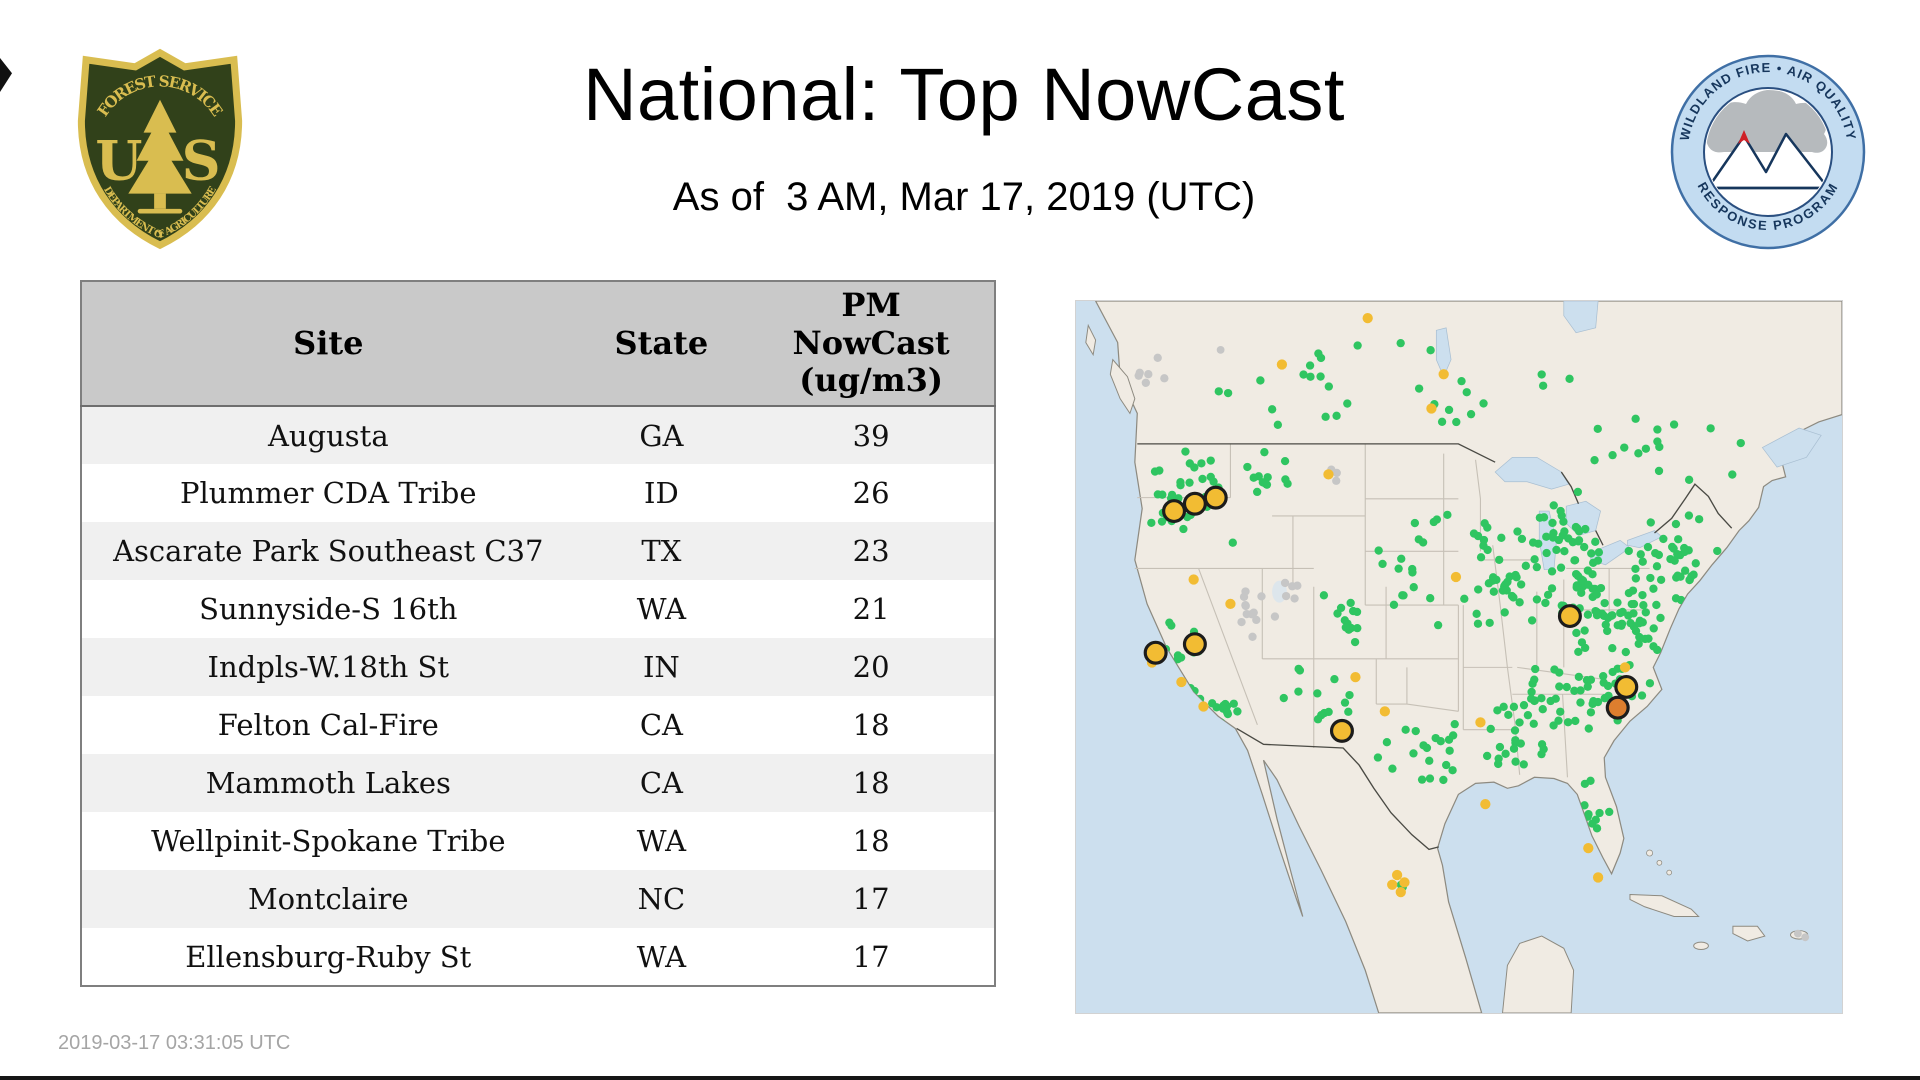  I want to click on monitor-dot-inactive, so click(1241, 622).